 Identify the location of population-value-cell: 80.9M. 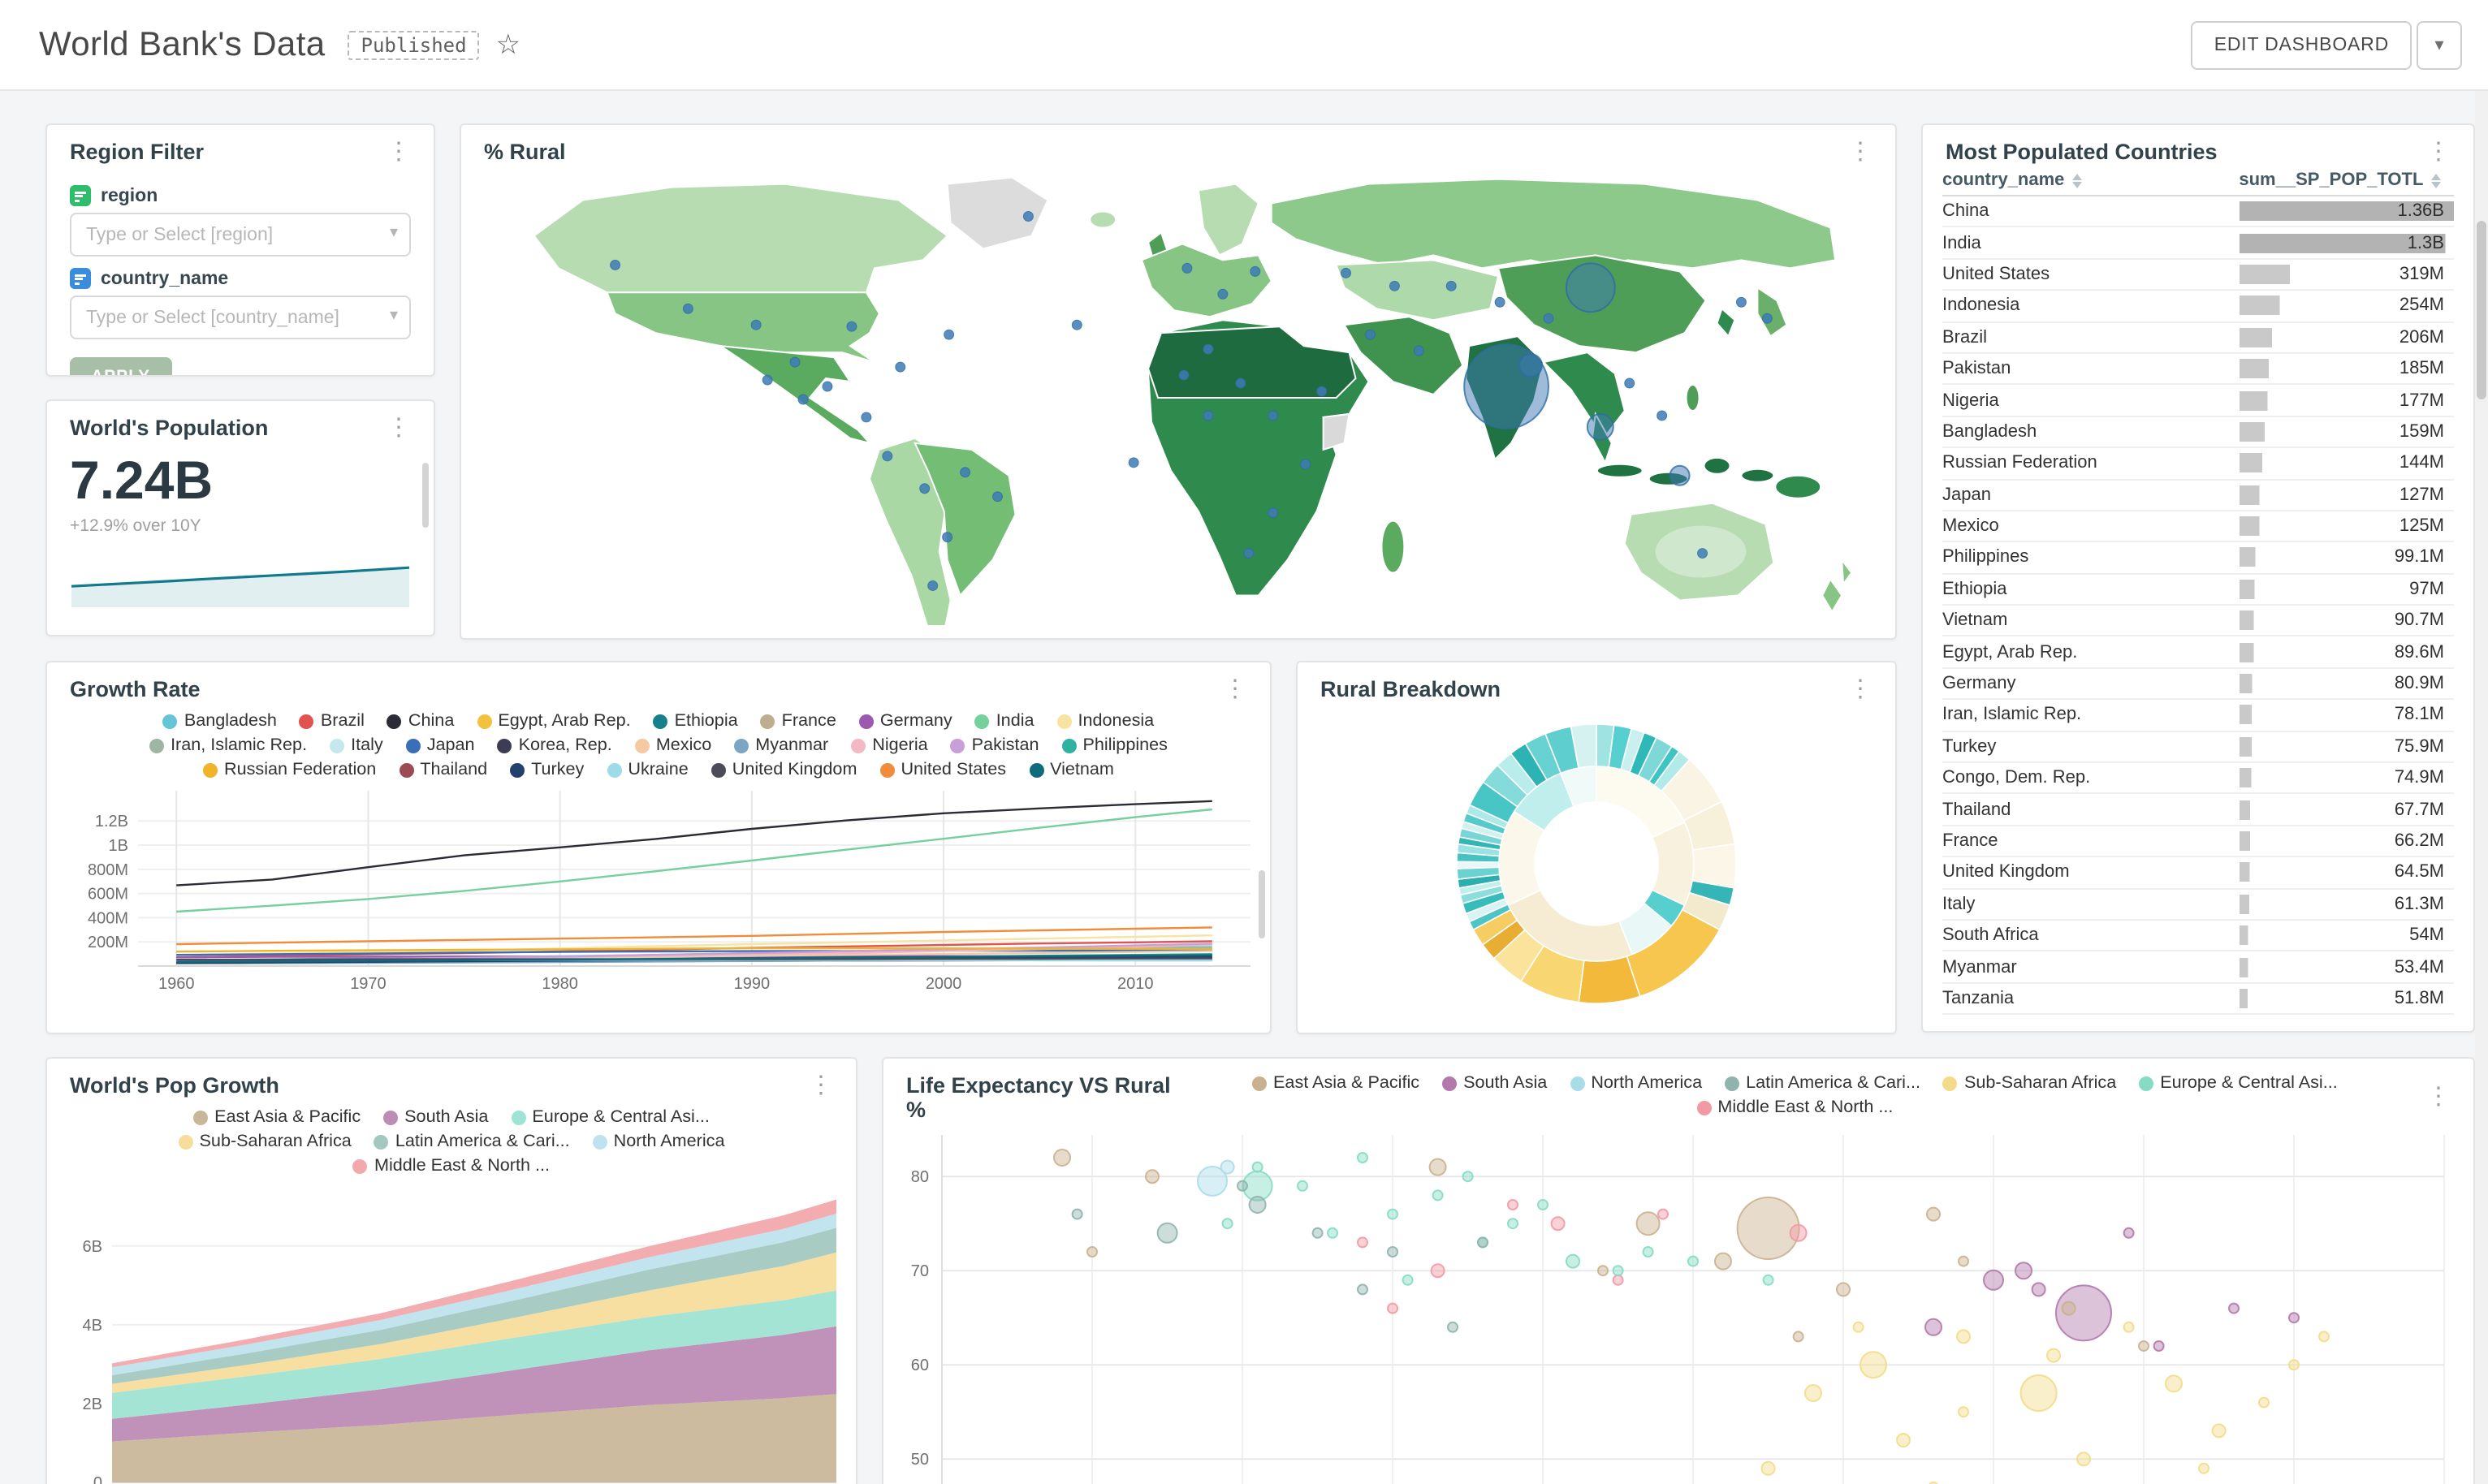
(2346, 684).